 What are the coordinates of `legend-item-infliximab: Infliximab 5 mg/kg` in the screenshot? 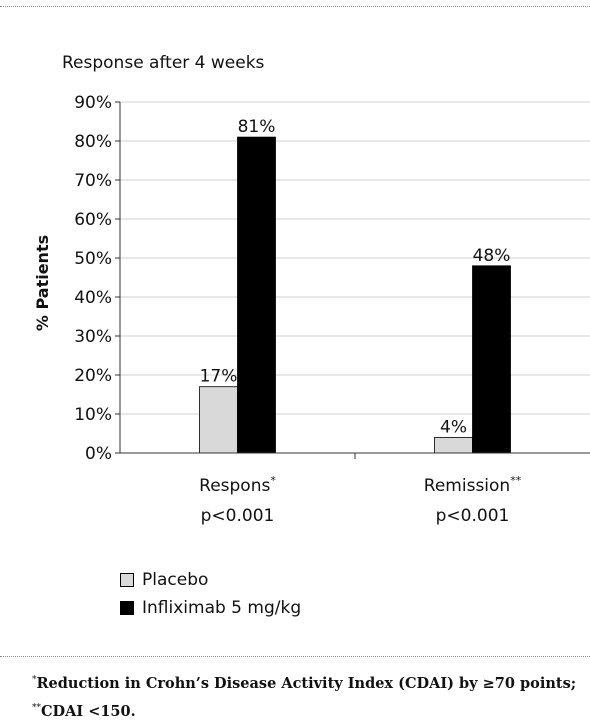 It's located at (210, 608).